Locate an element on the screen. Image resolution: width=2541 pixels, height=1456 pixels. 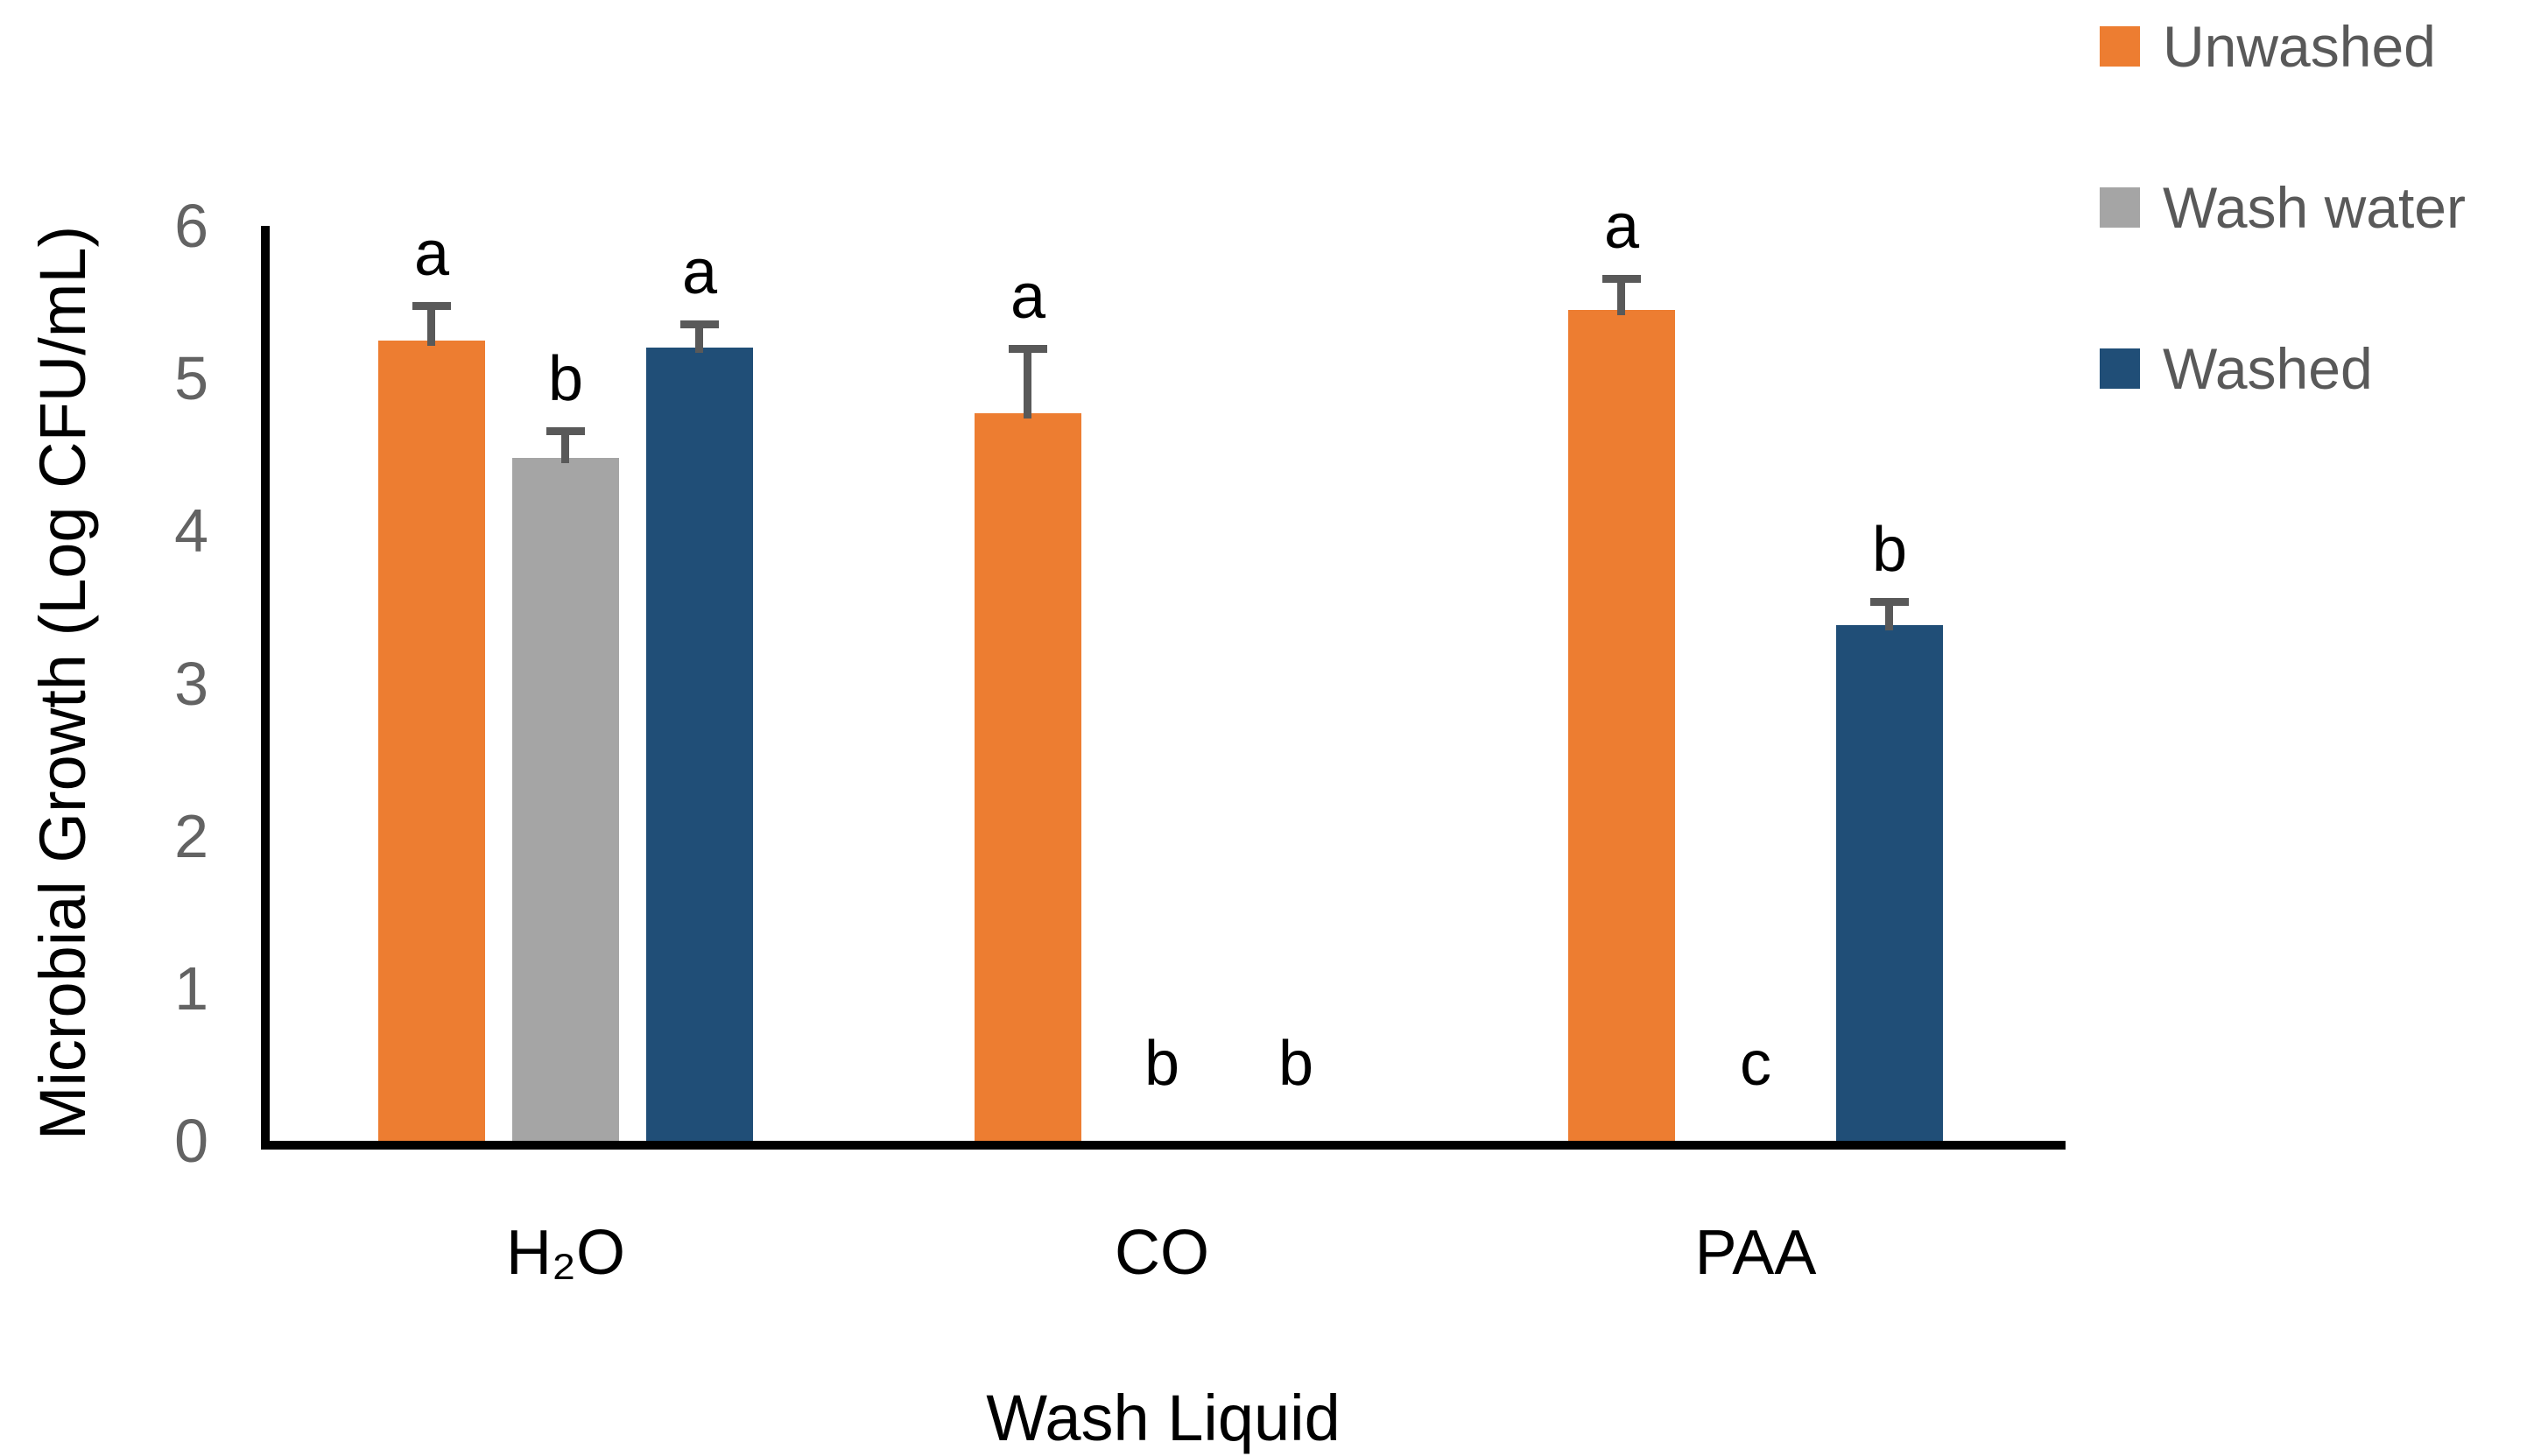
y-tick-label: 1 is located at coordinates (191, 988).